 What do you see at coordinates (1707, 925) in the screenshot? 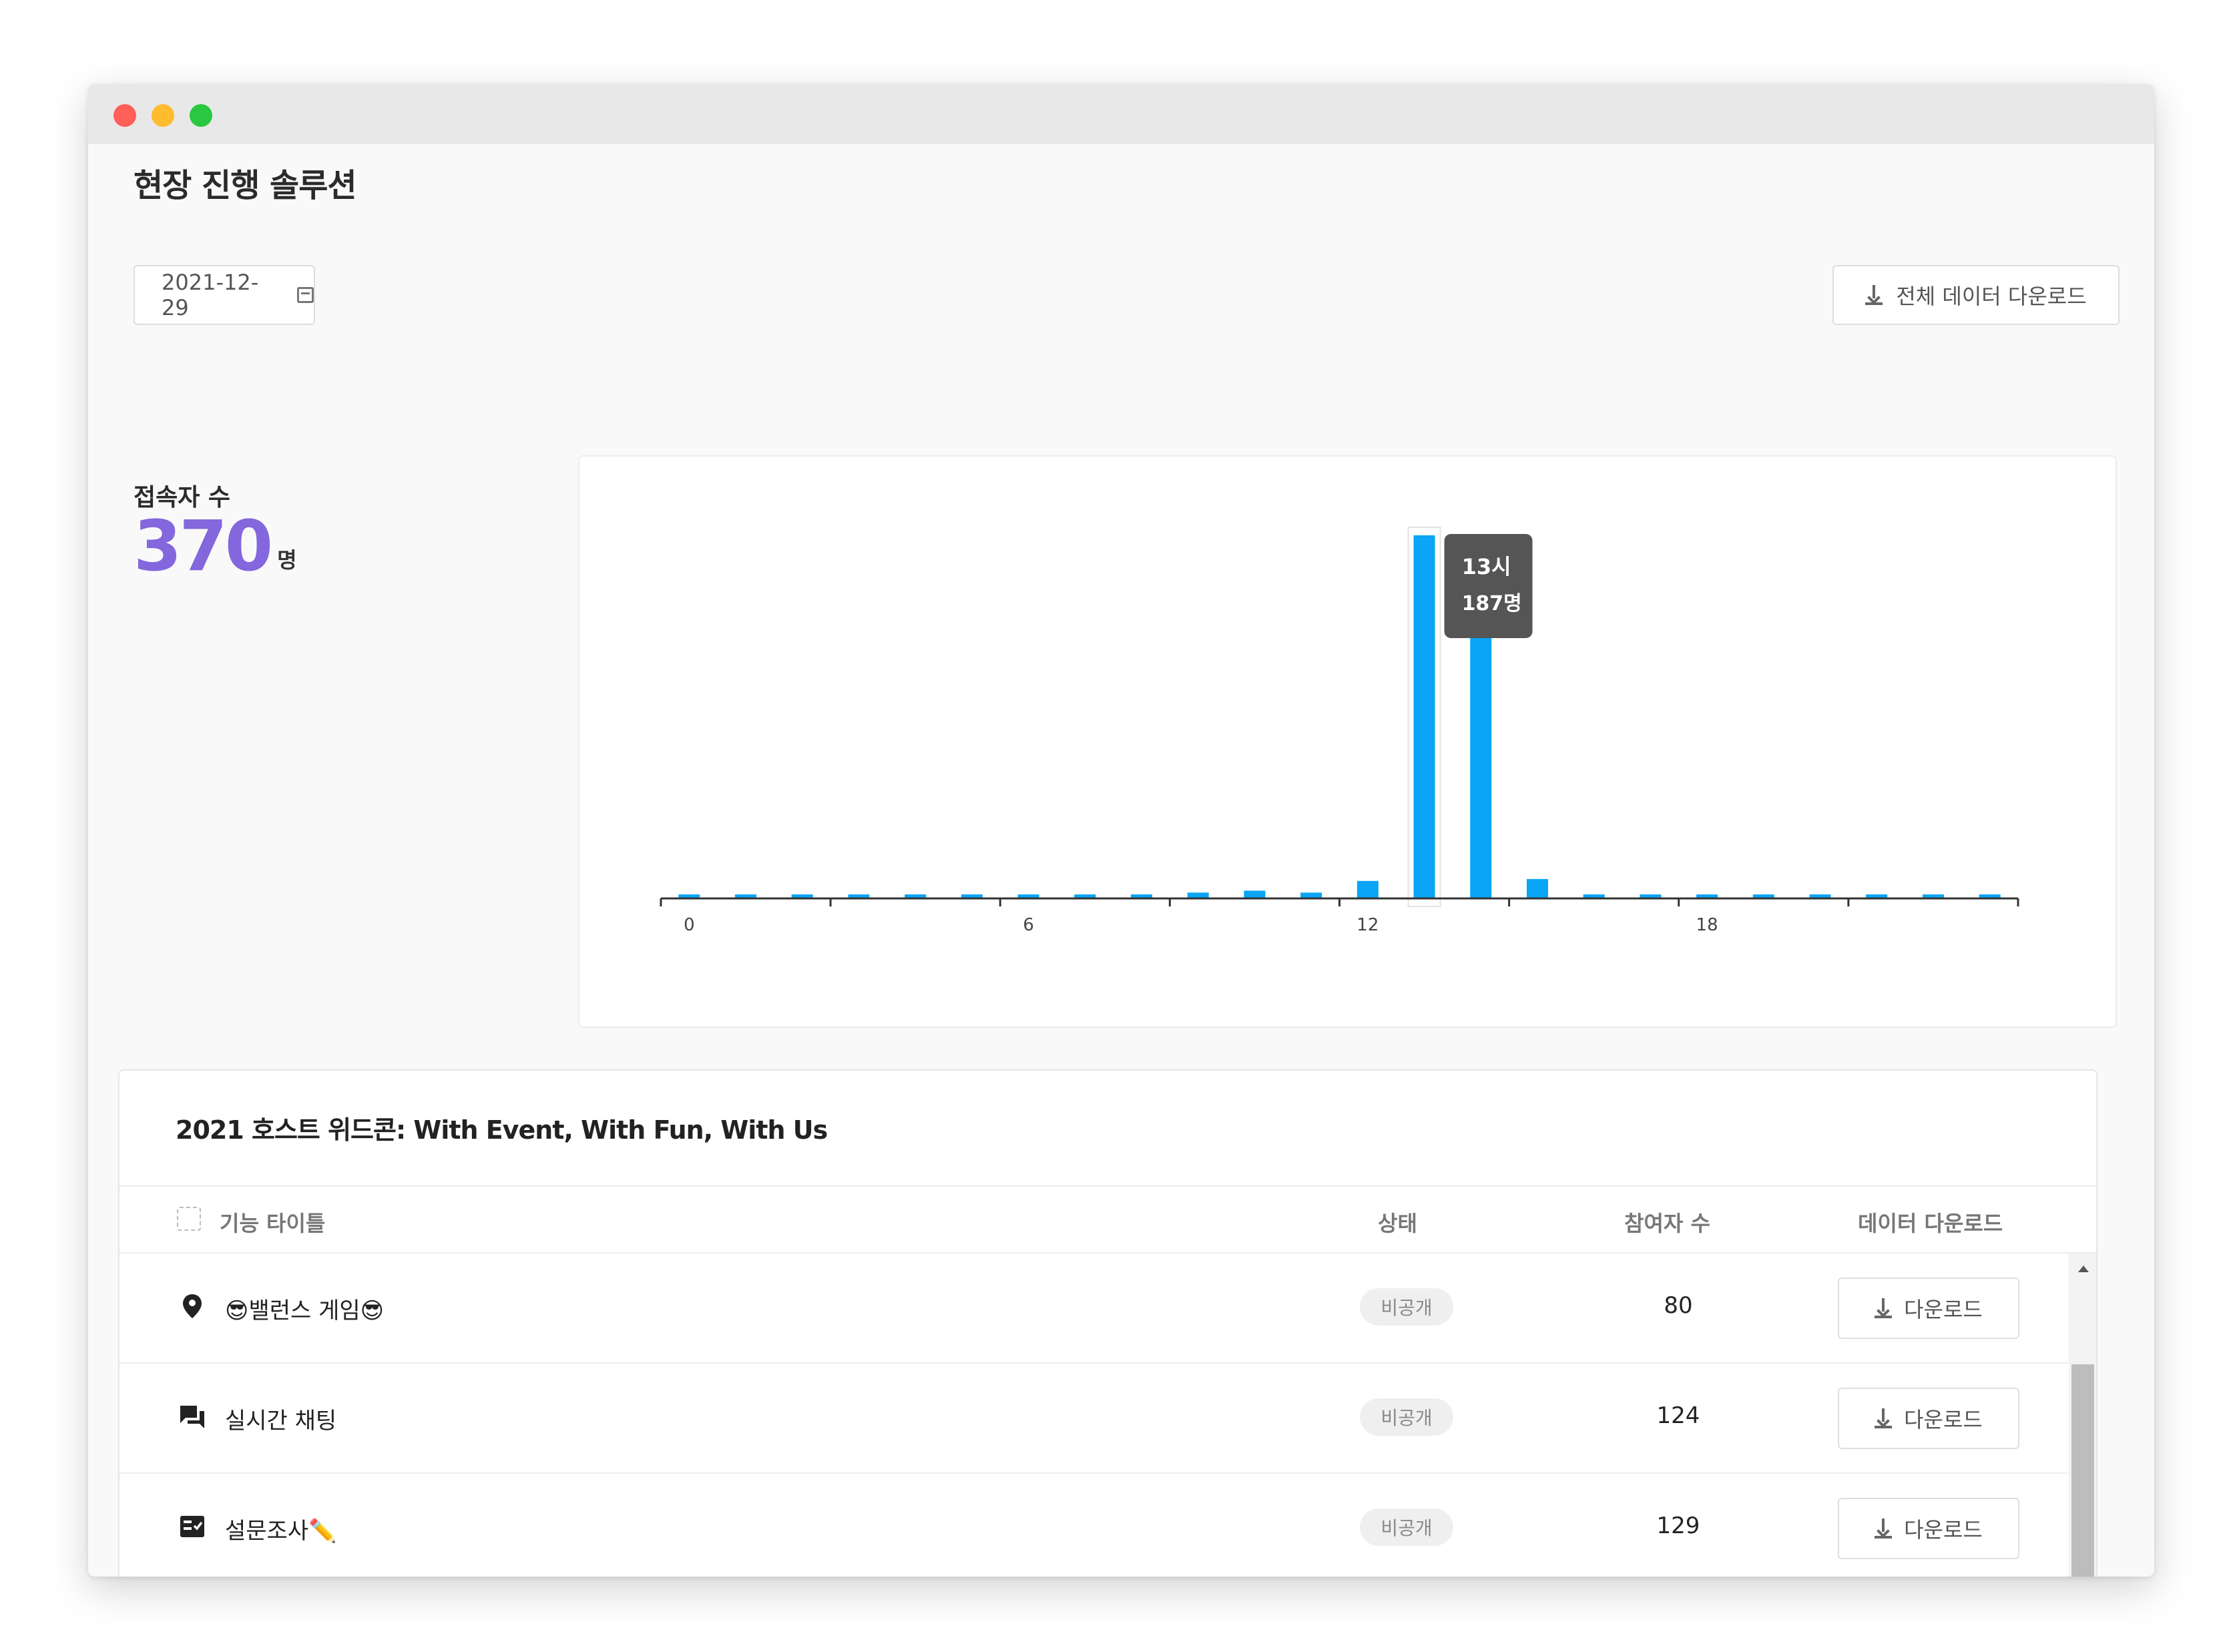
I see `x-tick-label: 18` at bounding box center [1707, 925].